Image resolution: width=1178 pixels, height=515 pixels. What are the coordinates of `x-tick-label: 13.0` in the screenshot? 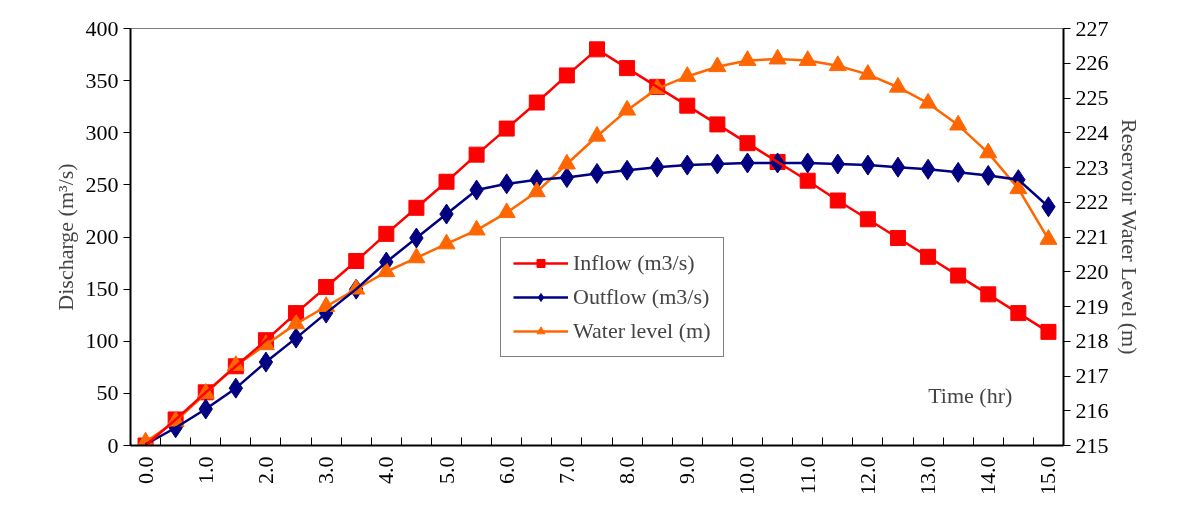 It's located at (928, 475).